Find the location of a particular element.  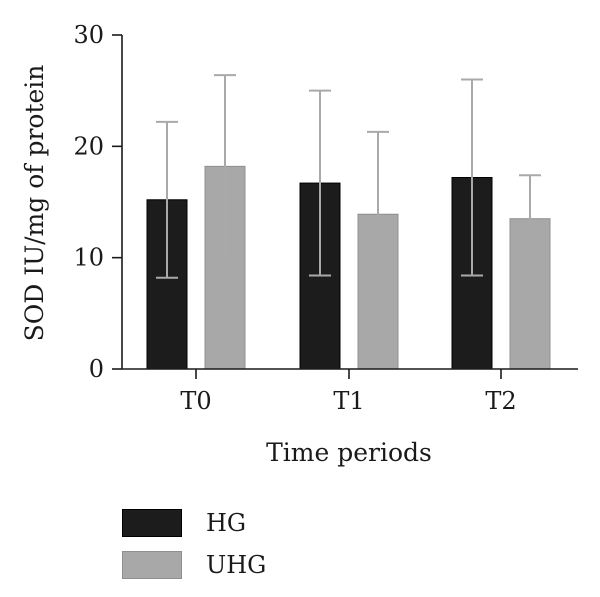

legend-item-UHG: UHG is located at coordinates (194, 565).